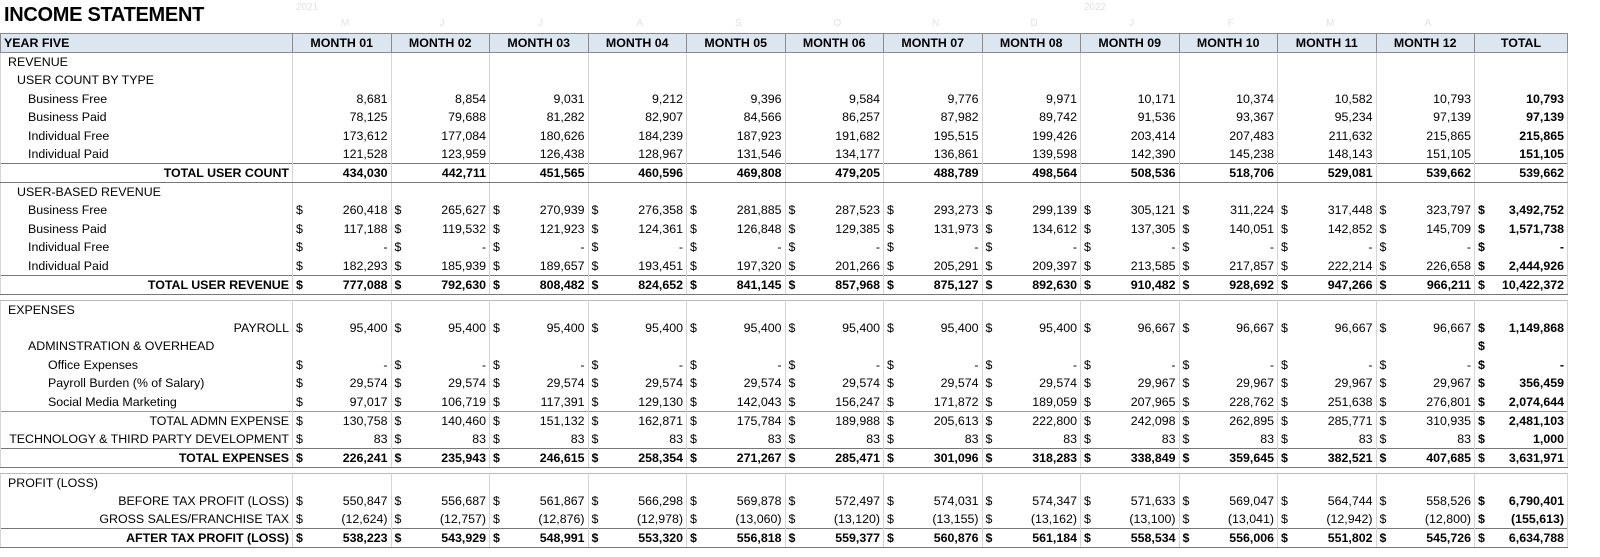 Image resolution: width=1600 pixels, height=557 pixels. I want to click on value-cell: 126,438, so click(539, 154).